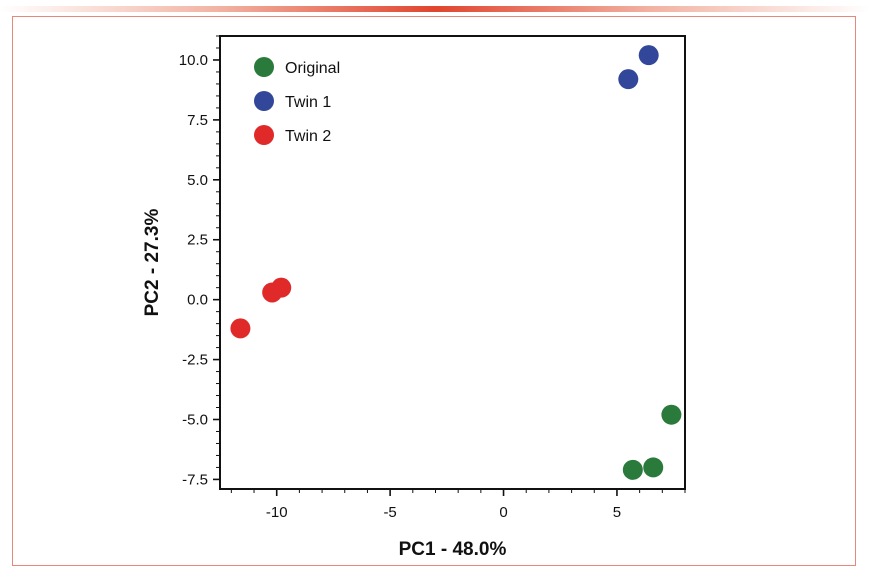  I want to click on x-tick-label: -10, so click(277, 512).